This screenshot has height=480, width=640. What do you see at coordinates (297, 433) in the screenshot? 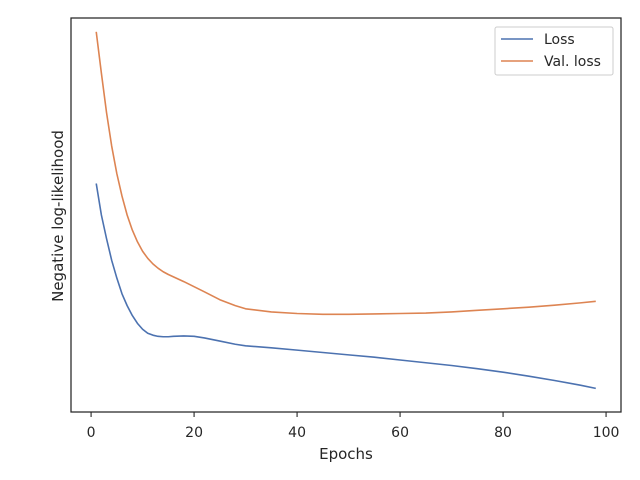
I see `x-tick-label: 40` at bounding box center [297, 433].